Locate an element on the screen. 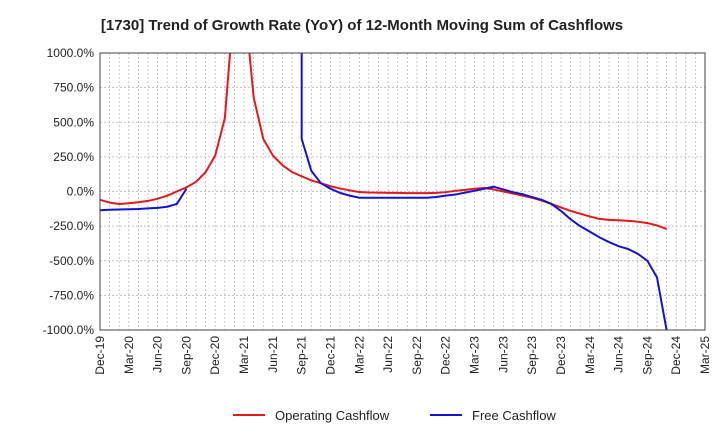 This screenshot has width=720, height=440. series-line-free-cashflow is located at coordinates (144, 200).